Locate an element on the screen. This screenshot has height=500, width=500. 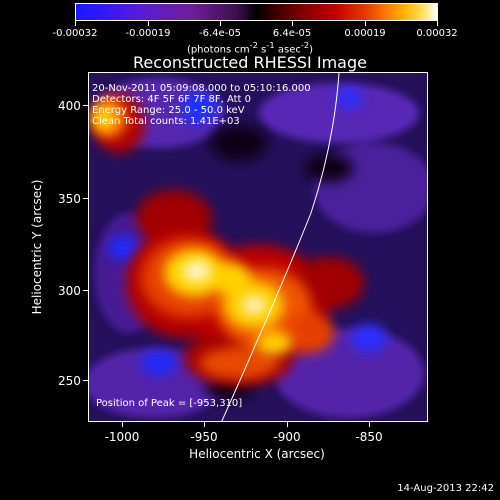
colorbar-tick-label: -6.4e-05 is located at coordinates (220, 33).